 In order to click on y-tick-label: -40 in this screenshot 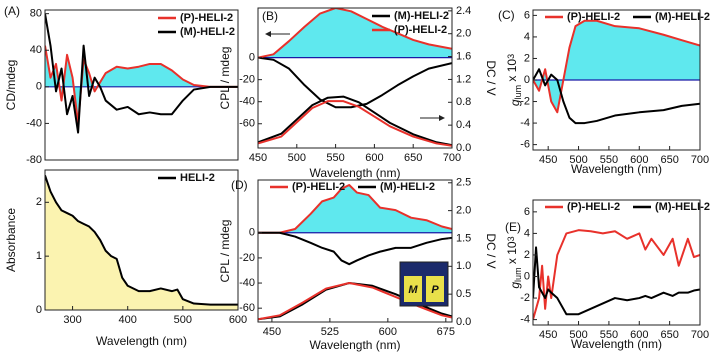, I will do `click(34, 123)`.